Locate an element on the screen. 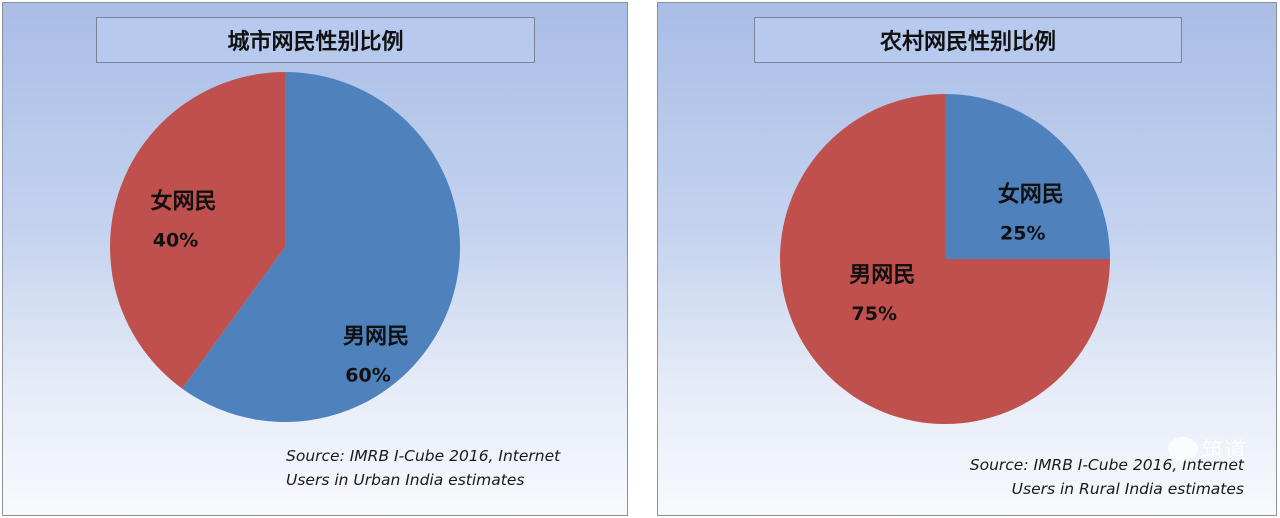  slice-value-label: 60% is located at coordinates (367, 375).